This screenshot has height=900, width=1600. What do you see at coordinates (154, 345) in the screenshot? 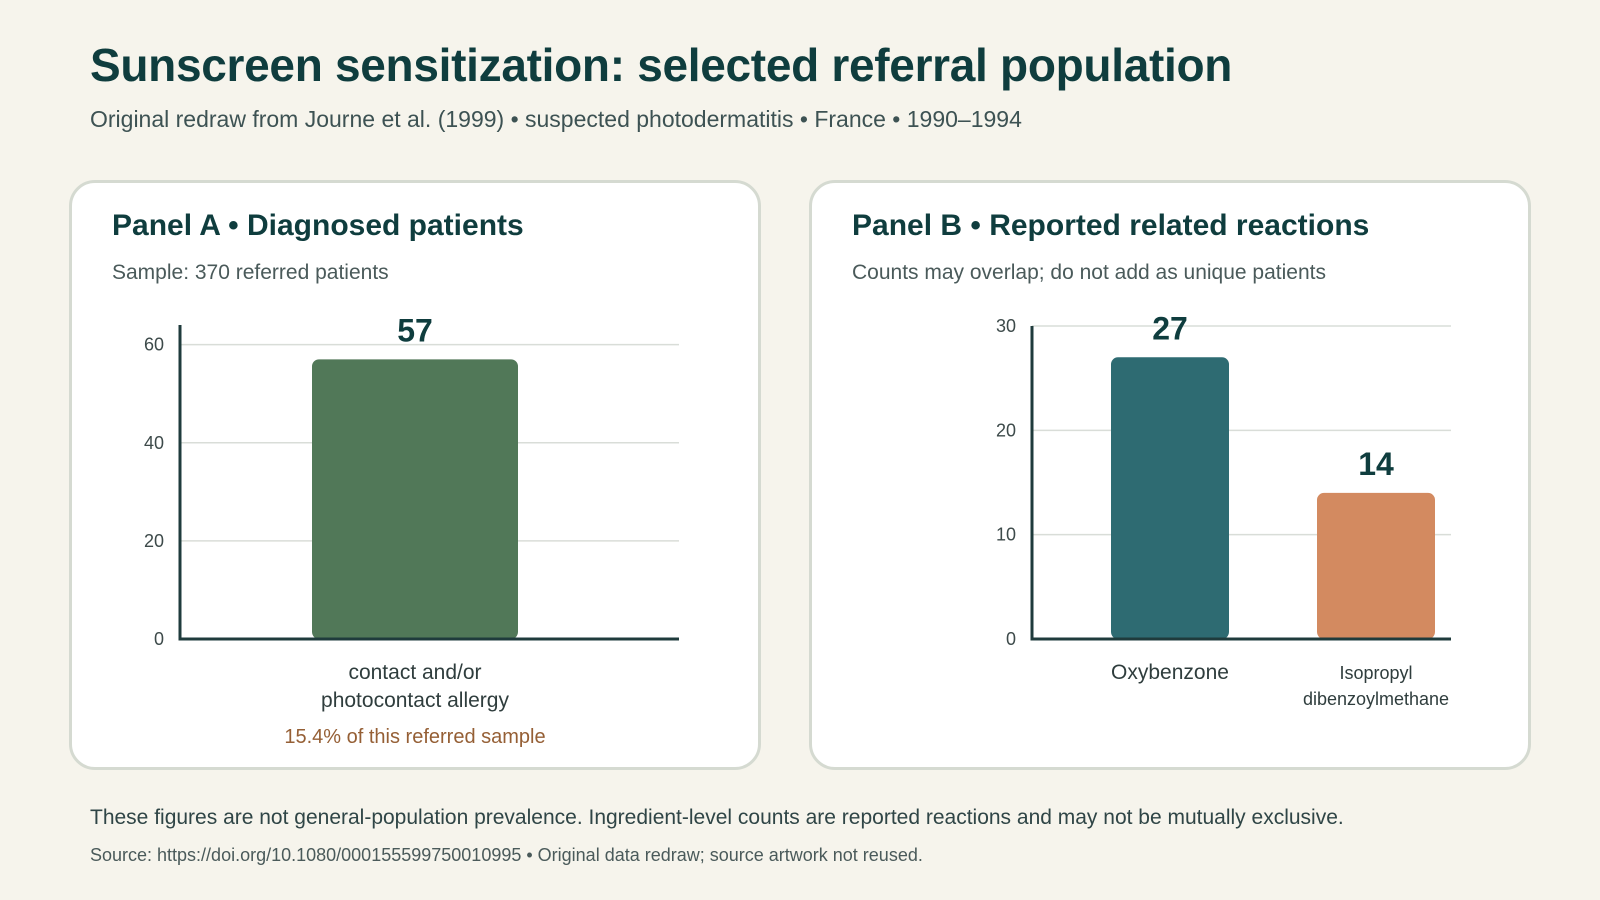
I see `panel-a-y-tick-label: 60` at bounding box center [154, 345].